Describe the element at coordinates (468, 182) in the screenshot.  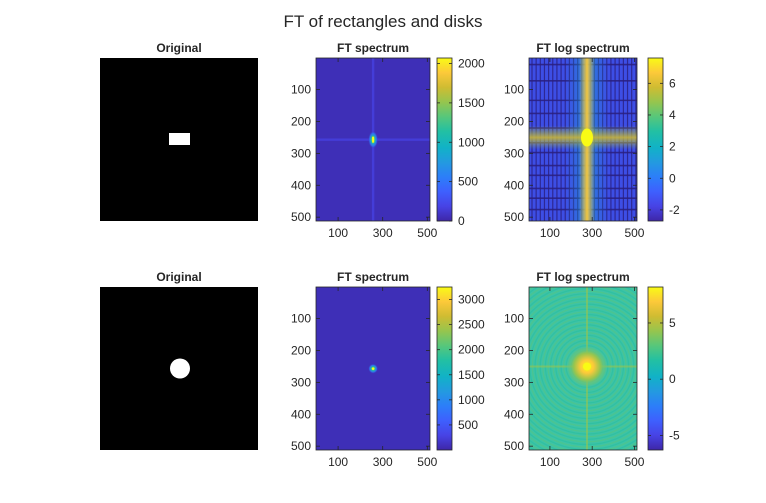
I see `panel-r1c2-colorbar-label: 500` at that location.